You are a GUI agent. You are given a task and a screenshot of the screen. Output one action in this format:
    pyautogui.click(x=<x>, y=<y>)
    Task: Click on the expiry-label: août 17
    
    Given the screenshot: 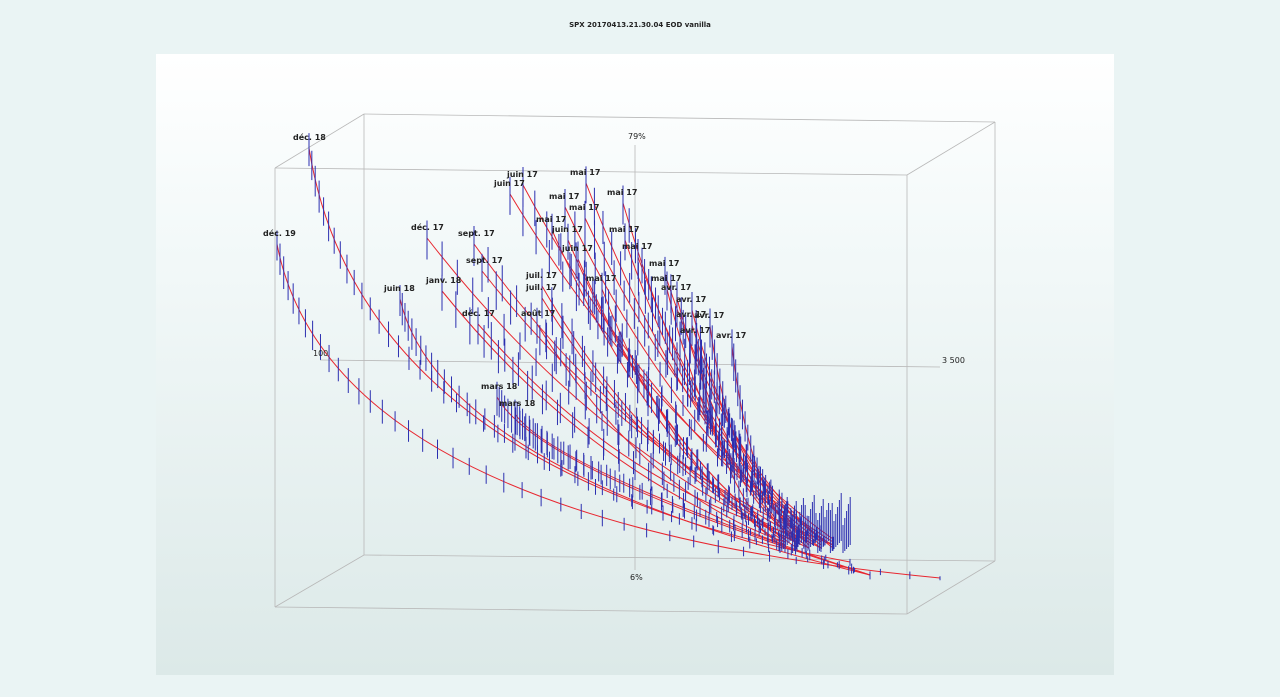 What is the action you would take?
    pyautogui.click(x=538, y=313)
    